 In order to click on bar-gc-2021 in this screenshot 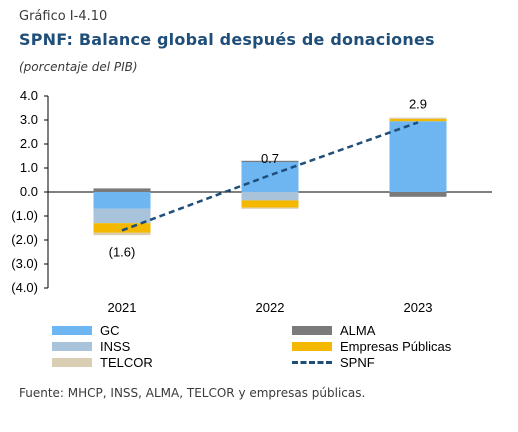, I will do `click(122, 200)`.